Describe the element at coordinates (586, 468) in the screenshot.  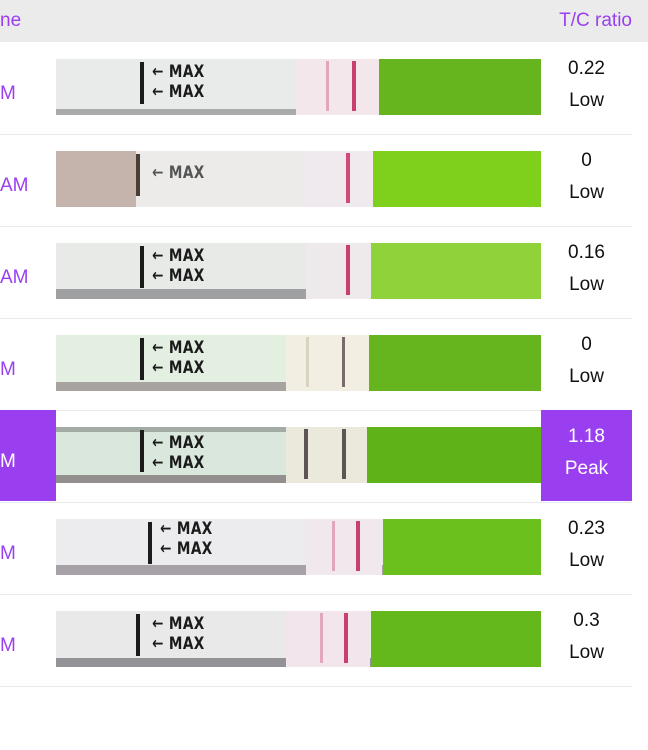
I see `tc-ratio-status: Peak` at that location.